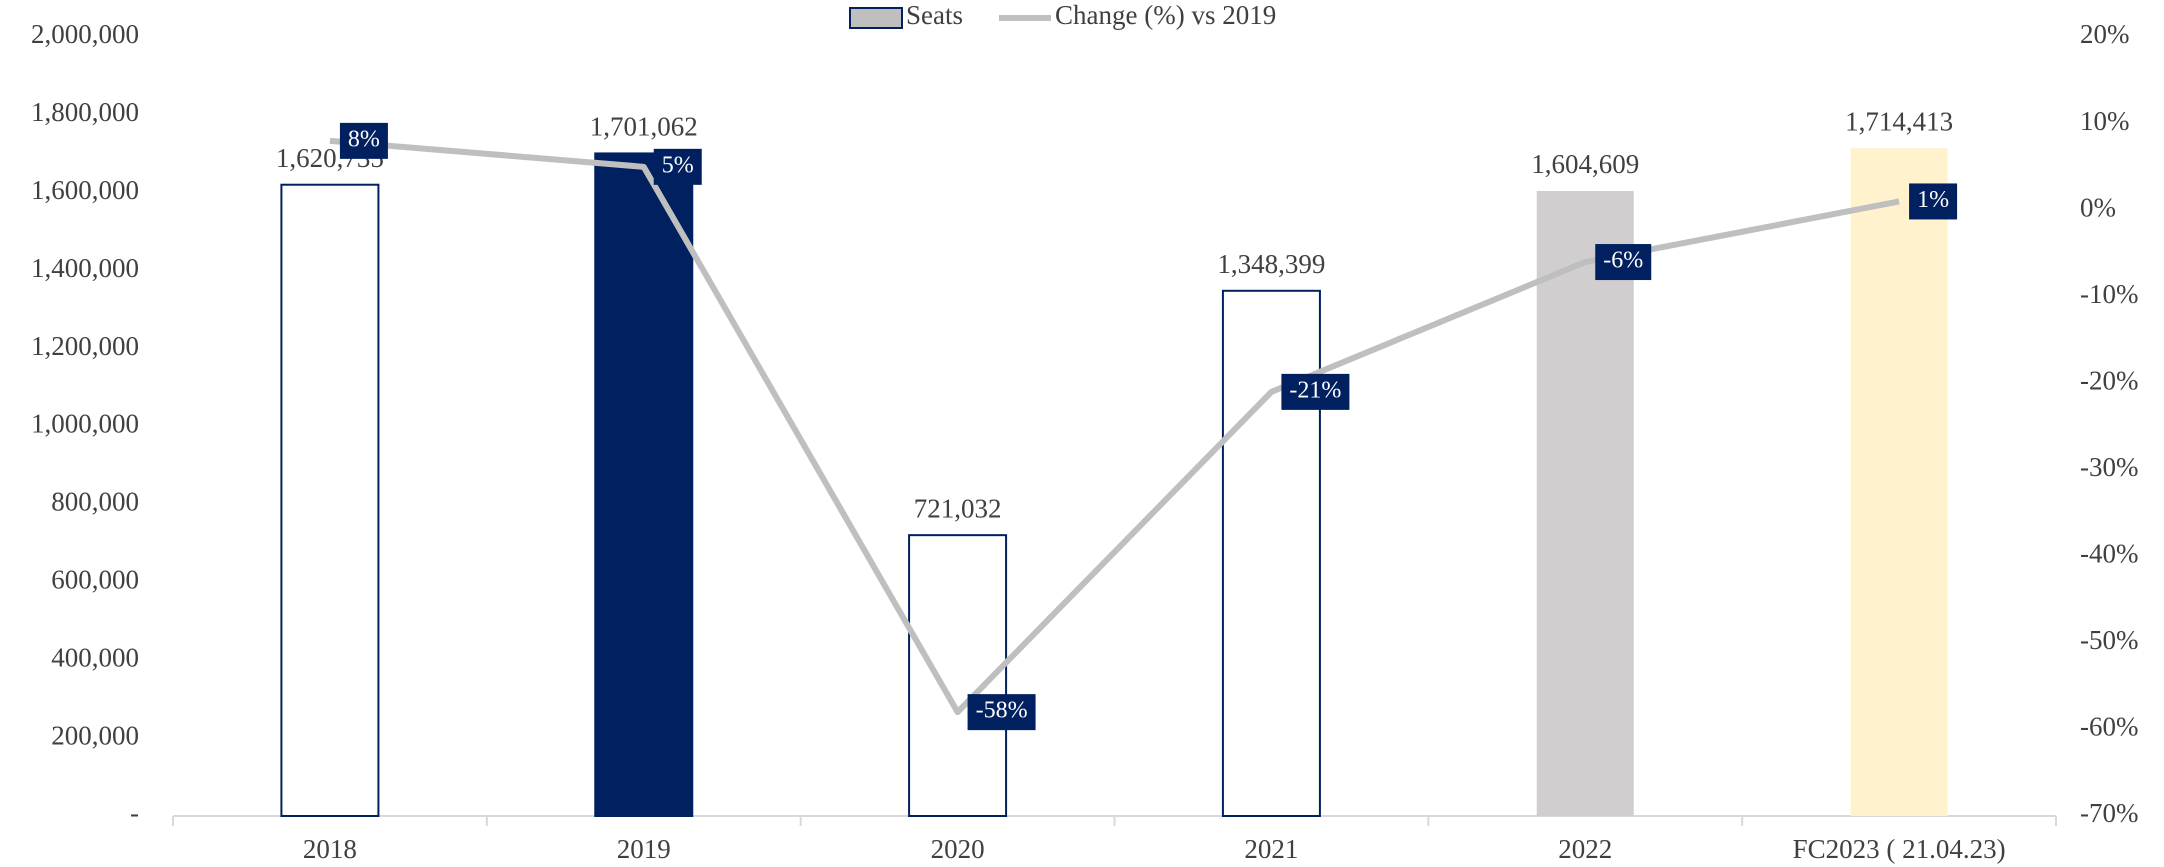 Image resolution: width=2164 pixels, height=867 pixels. I want to click on y2-tick-label: -20%, so click(2109, 380).